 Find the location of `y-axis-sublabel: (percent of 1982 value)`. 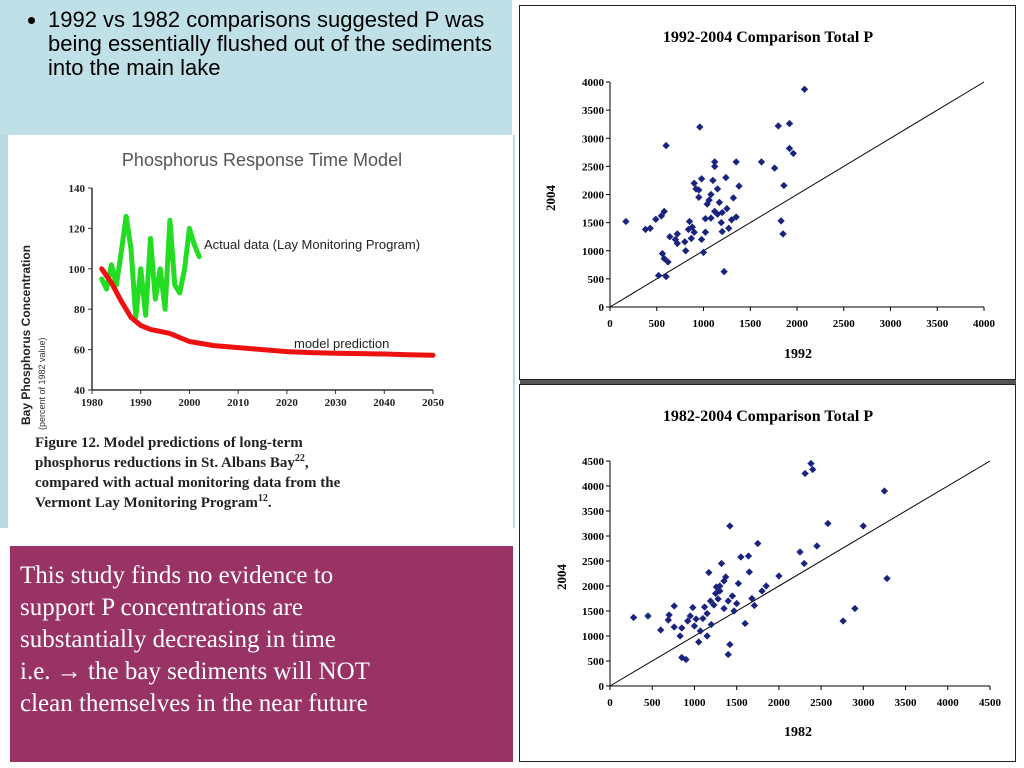

y-axis-sublabel: (percent of 1982 value) is located at coordinates (42, 383).